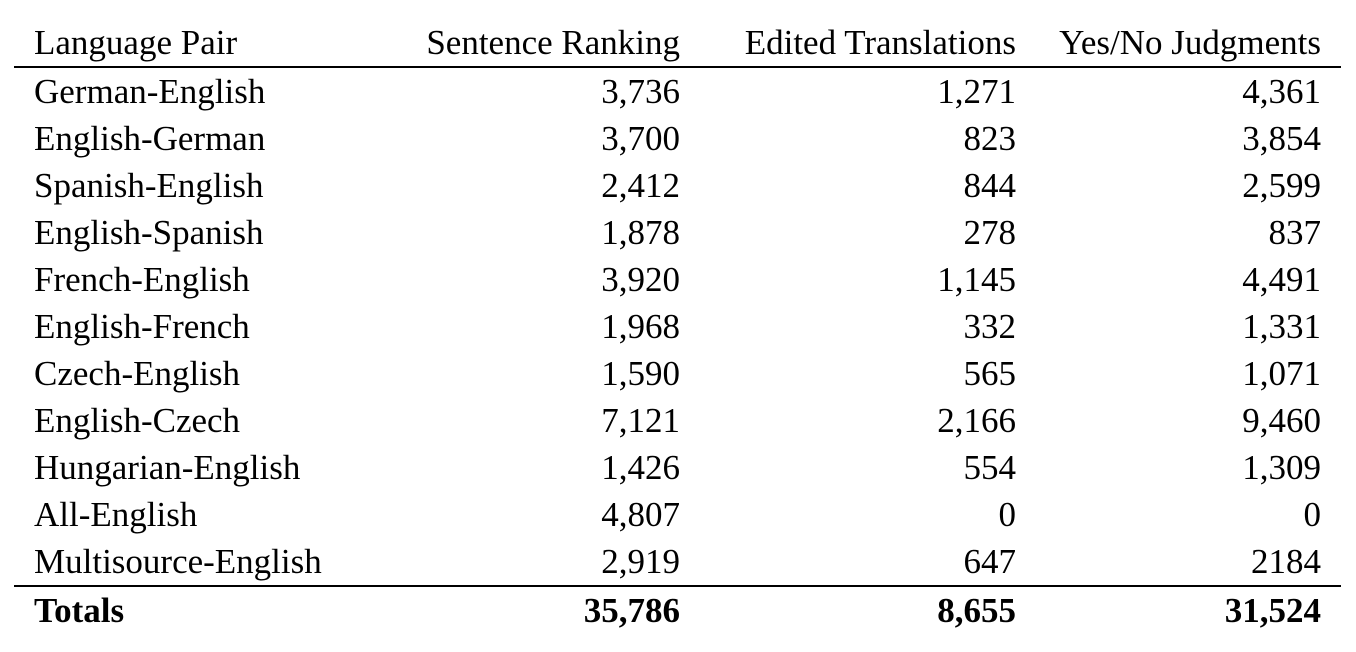 The image size is (1356, 652). Describe the element at coordinates (848, 609) in the screenshot. I see `total-edited-translations: 8,655` at that location.